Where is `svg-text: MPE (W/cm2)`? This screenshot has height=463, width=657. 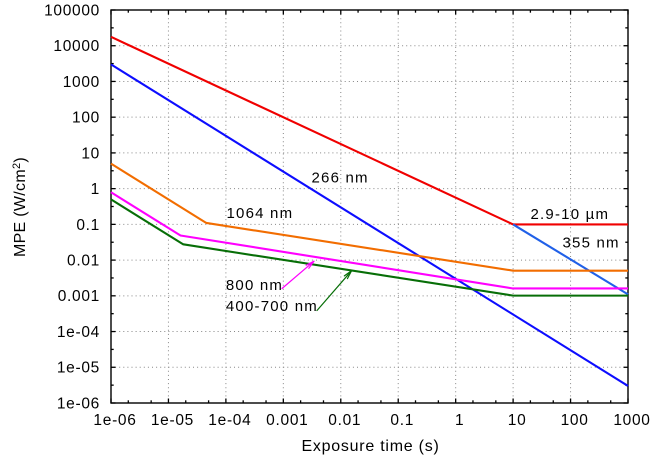 svg-text: MPE (W/cm2) is located at coordinates (20, 207).